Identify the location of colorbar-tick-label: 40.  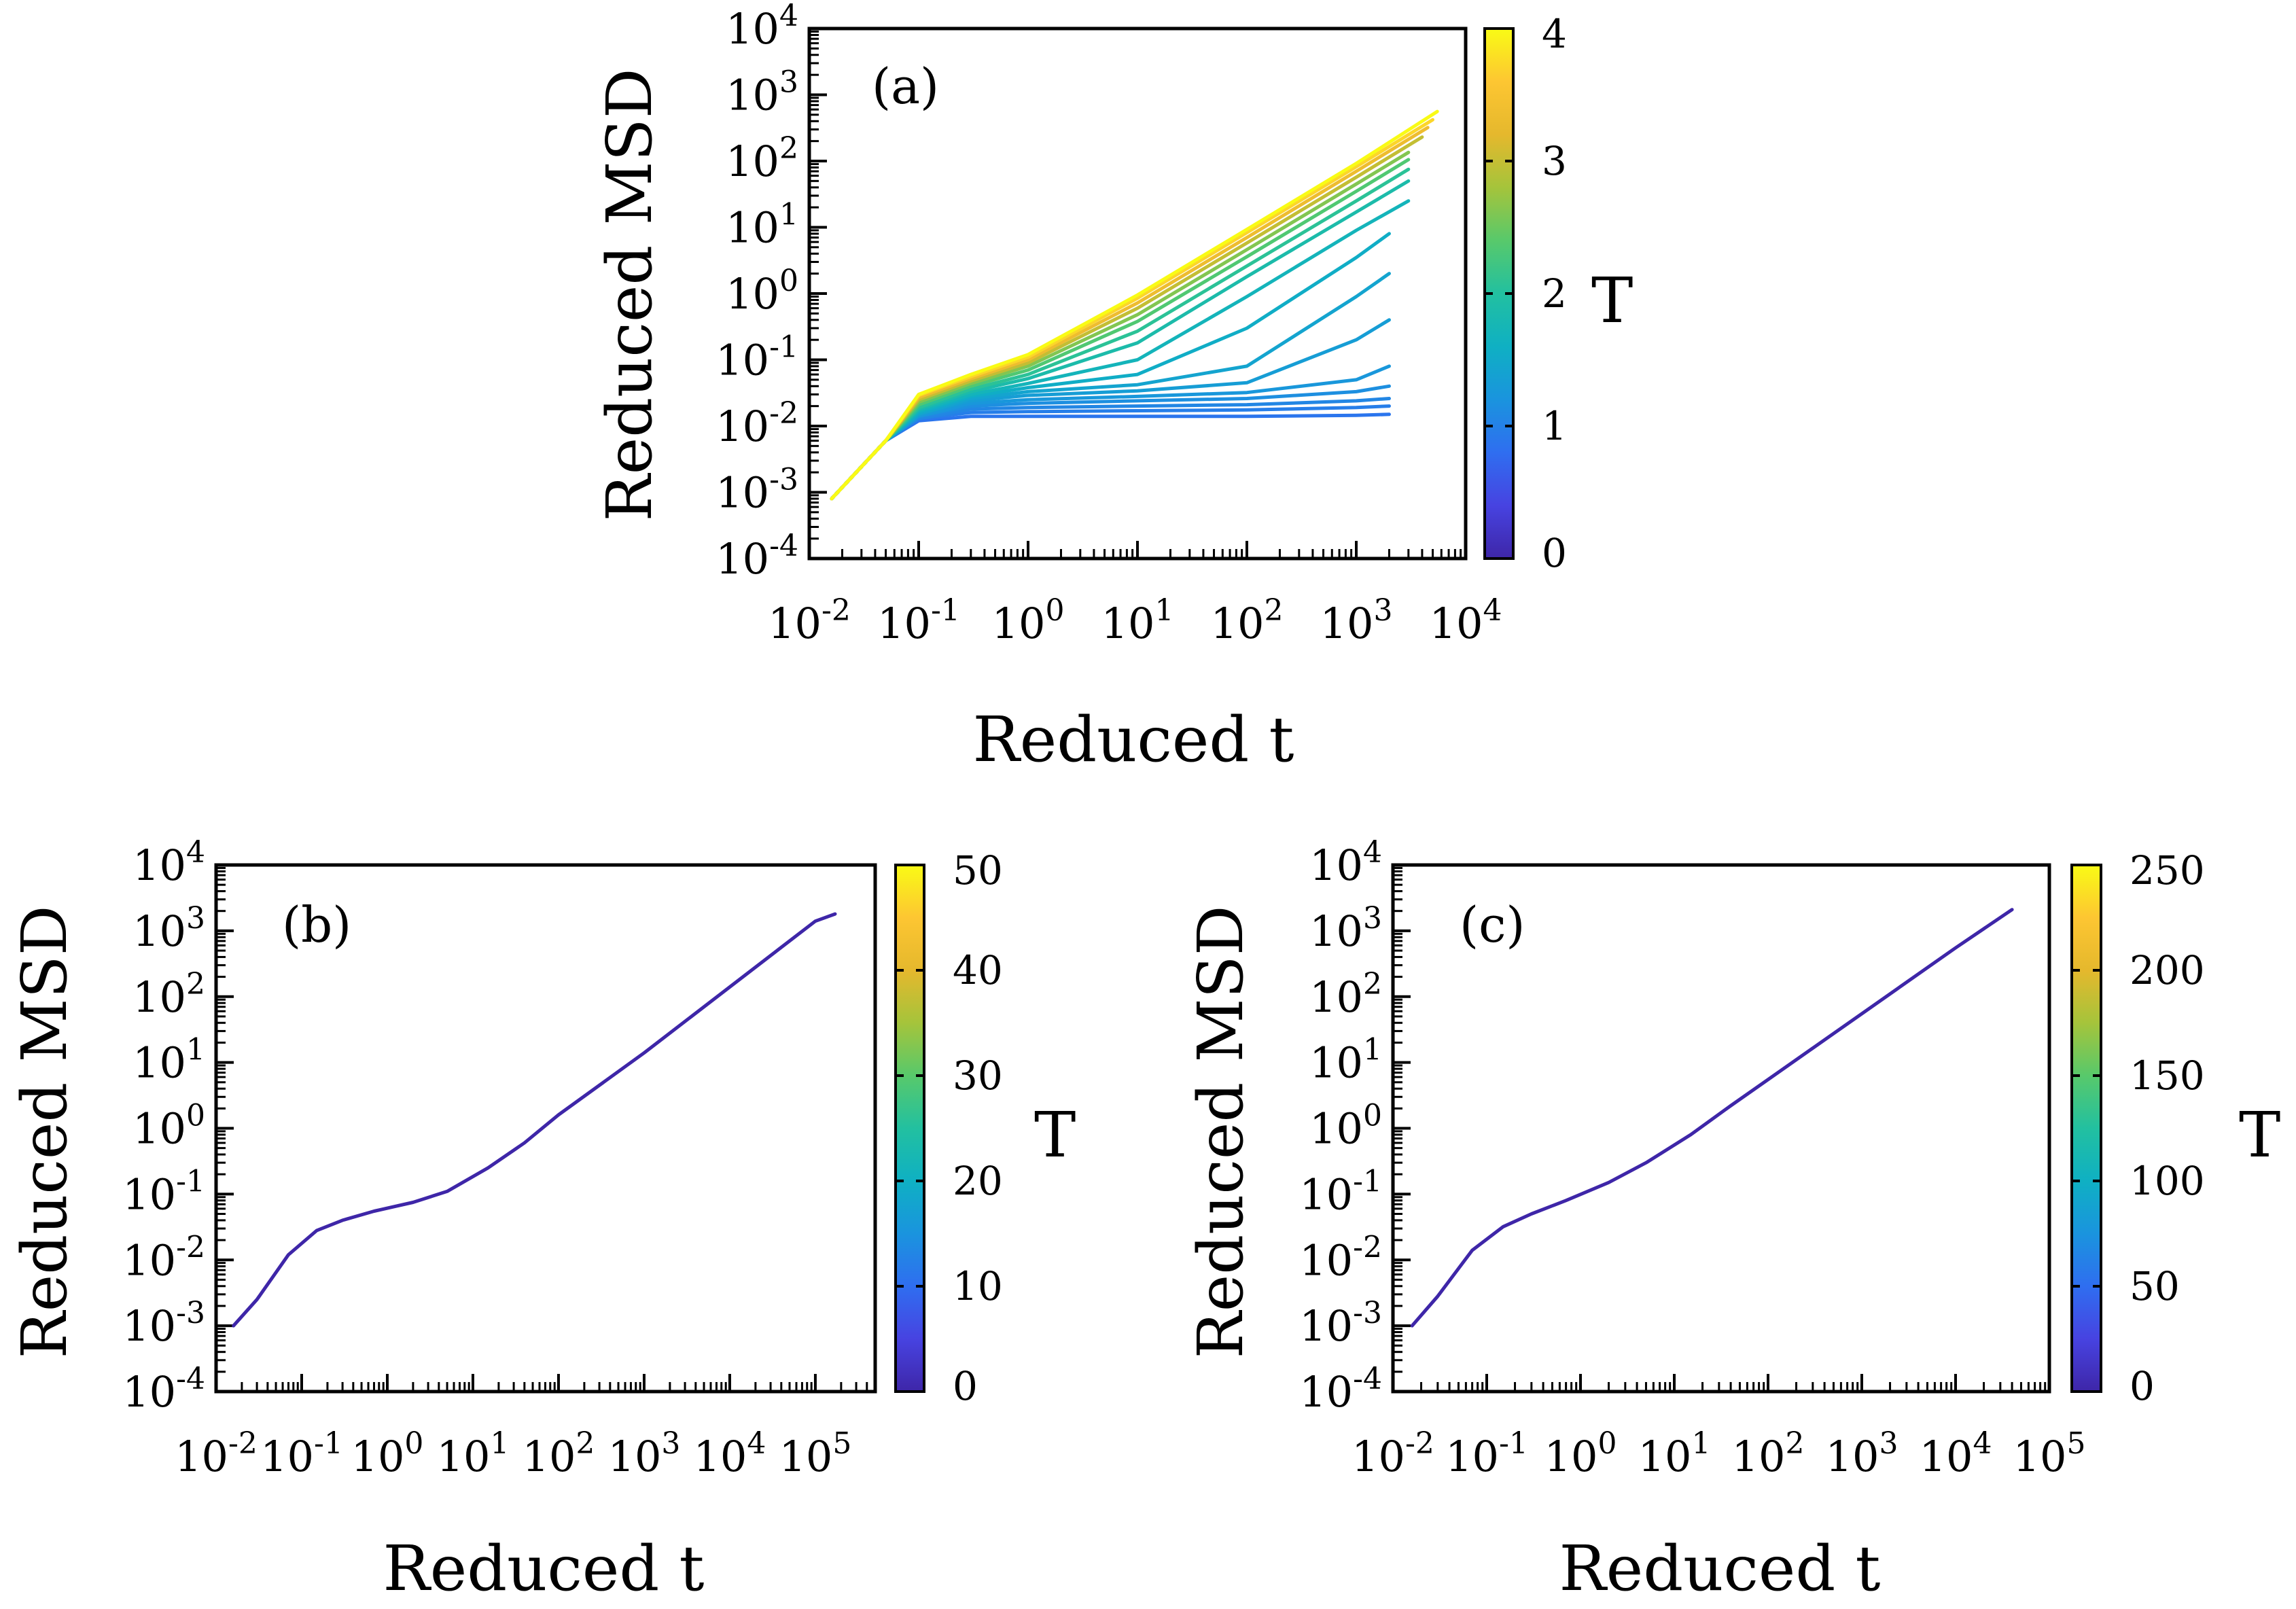
(978, 970).